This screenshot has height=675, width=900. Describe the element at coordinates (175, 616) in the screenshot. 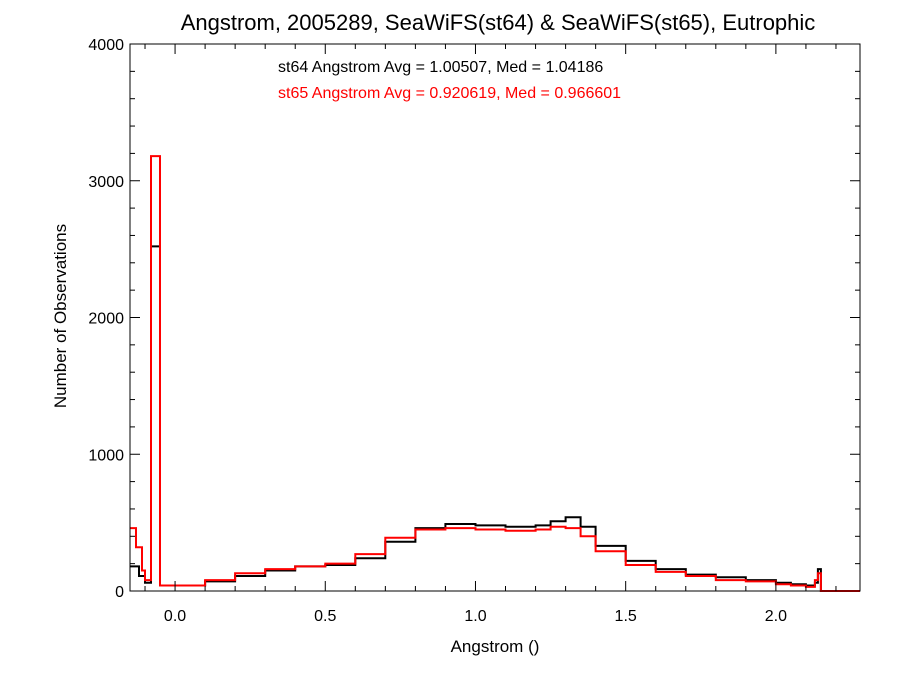

I see `x-tick-label: 0.0` at that location.